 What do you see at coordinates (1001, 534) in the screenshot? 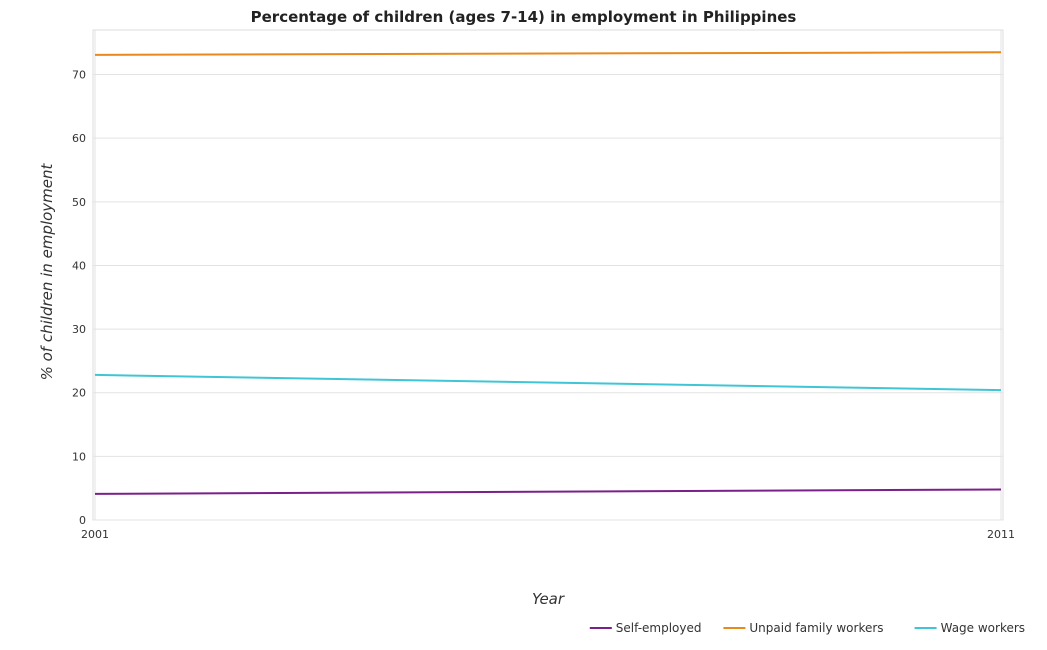
I see `x-tick-label: 2011` at bounding box center [1001, 534].